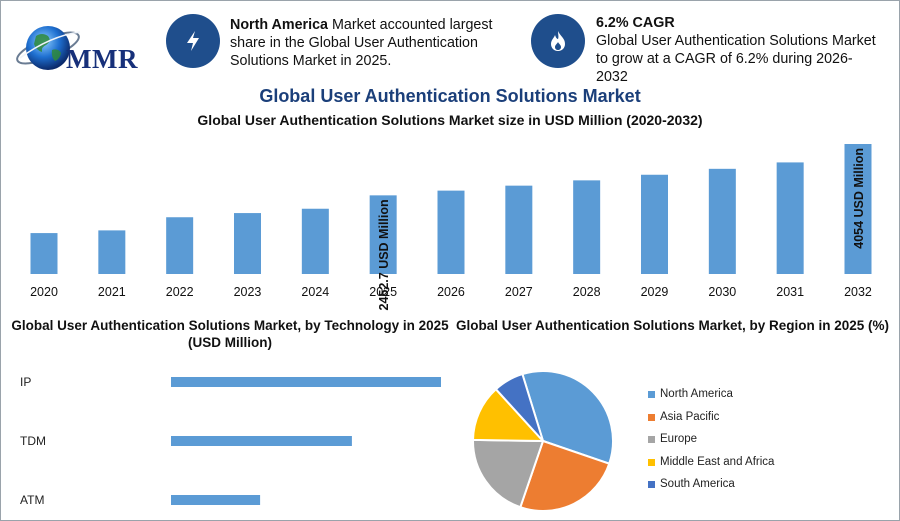 The height and width of the screenshot is (521, 900). I want to click on mmr-logo, so click(48, 48).